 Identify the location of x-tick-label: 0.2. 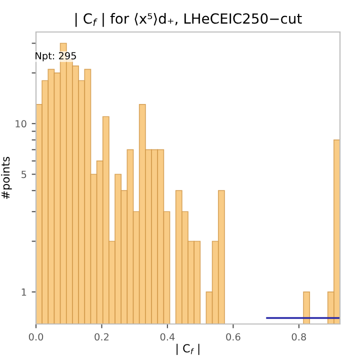
(101, 337).